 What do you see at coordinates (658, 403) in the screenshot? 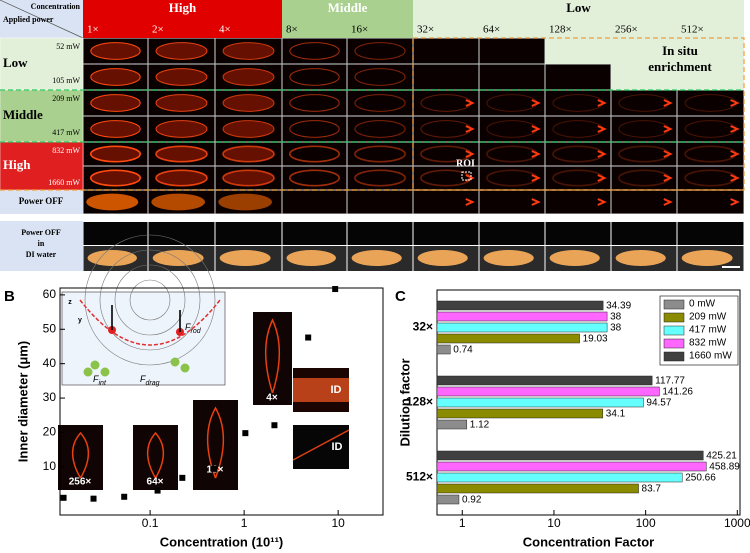
I see `value-label: 94.57` at bounding box center [658, 403].